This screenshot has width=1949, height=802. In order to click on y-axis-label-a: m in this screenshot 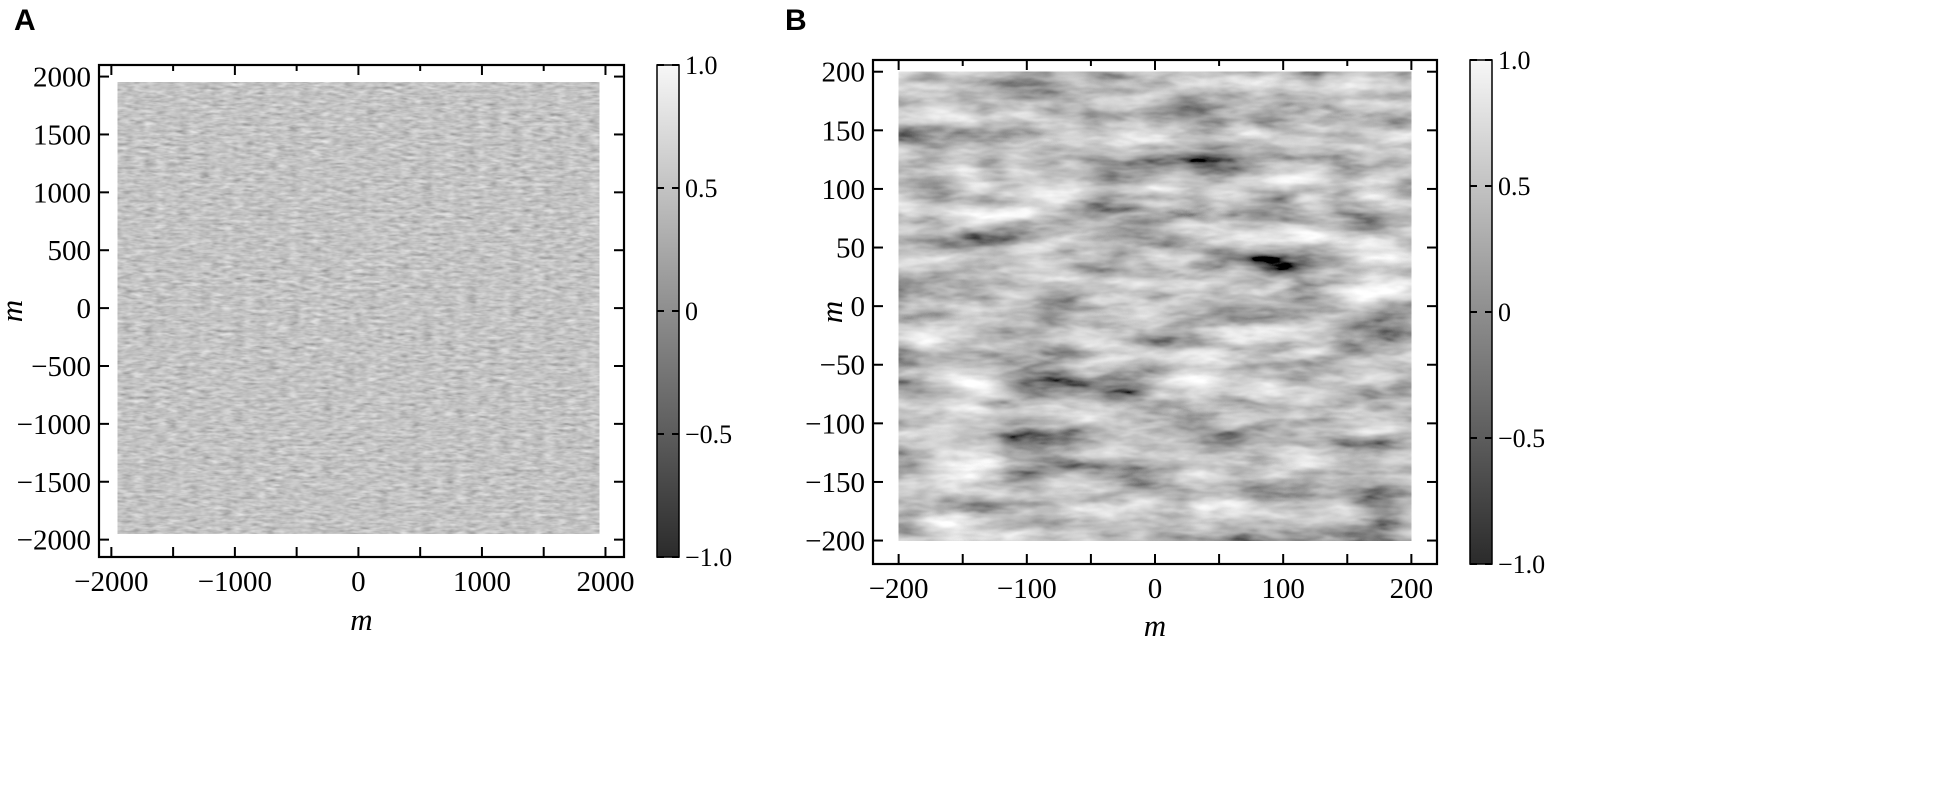, I will do `click(14, 311)`.